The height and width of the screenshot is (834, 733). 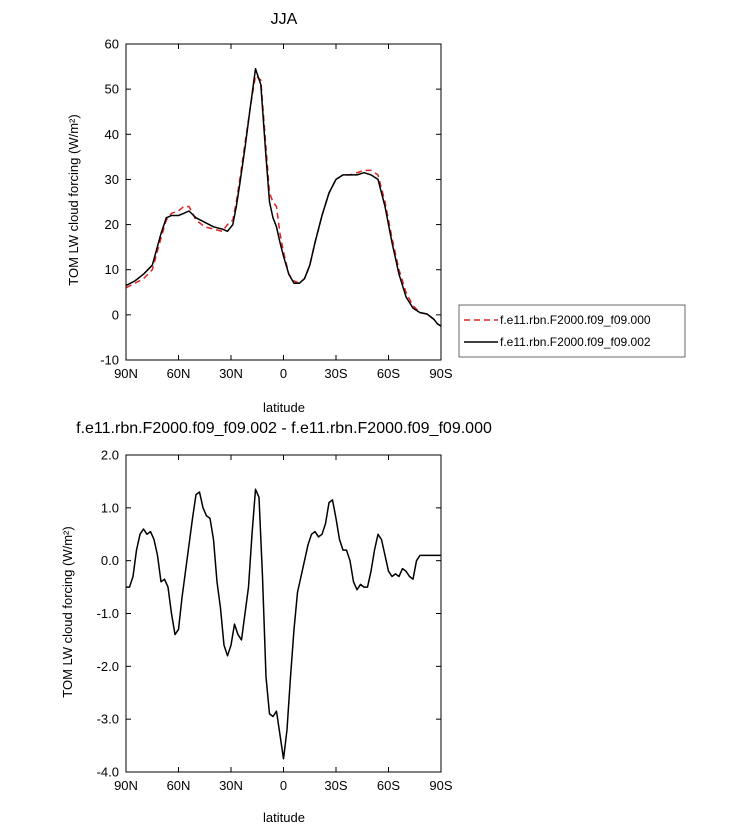 What do you see at coordinates (112, 44) in the screenshot?
I see `top-chart-y-tick-label: 60` at bounding box center [112, 44].